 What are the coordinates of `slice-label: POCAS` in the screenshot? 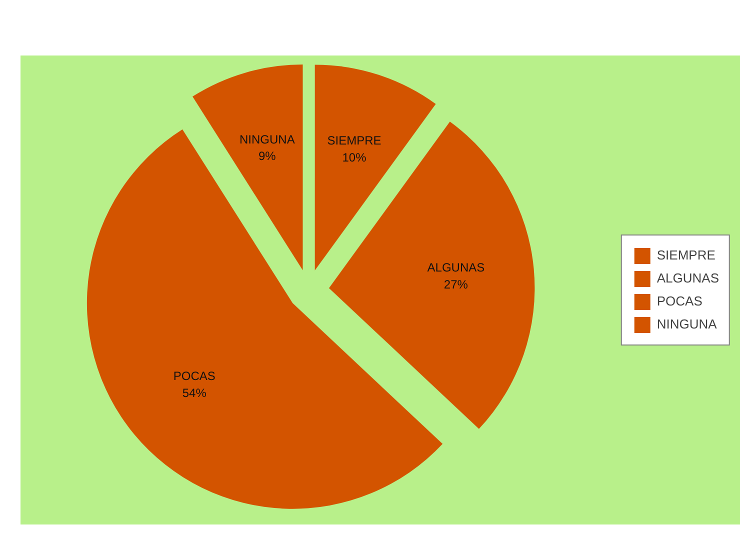 It's located at (194, 376).